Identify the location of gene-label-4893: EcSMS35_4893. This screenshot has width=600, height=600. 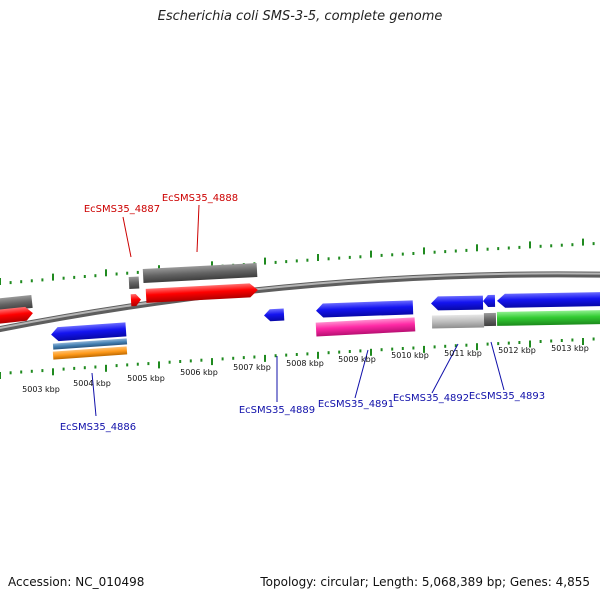
(507, 396).